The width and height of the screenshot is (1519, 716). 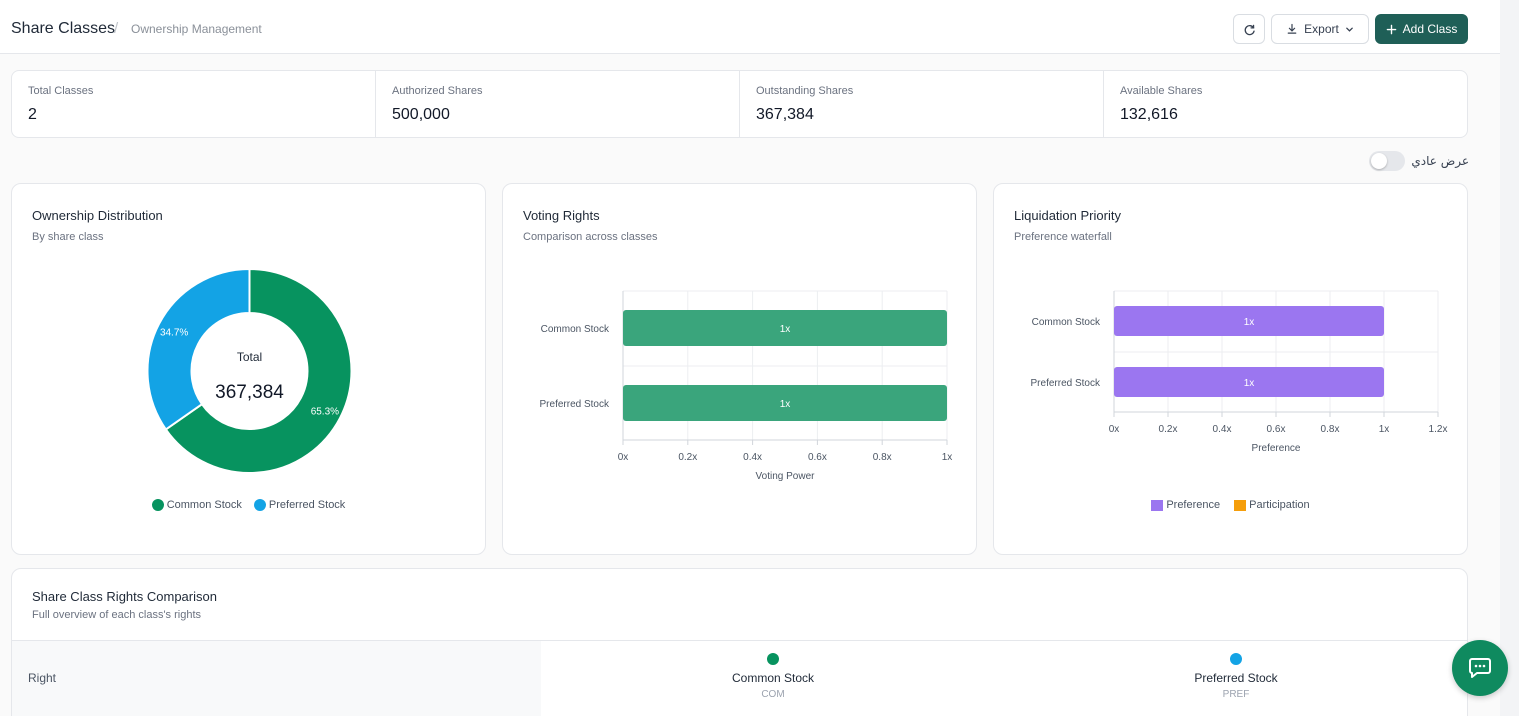 I want to click on header-cell-common-stock: Common Stock COM, so click(x=773, y=678).